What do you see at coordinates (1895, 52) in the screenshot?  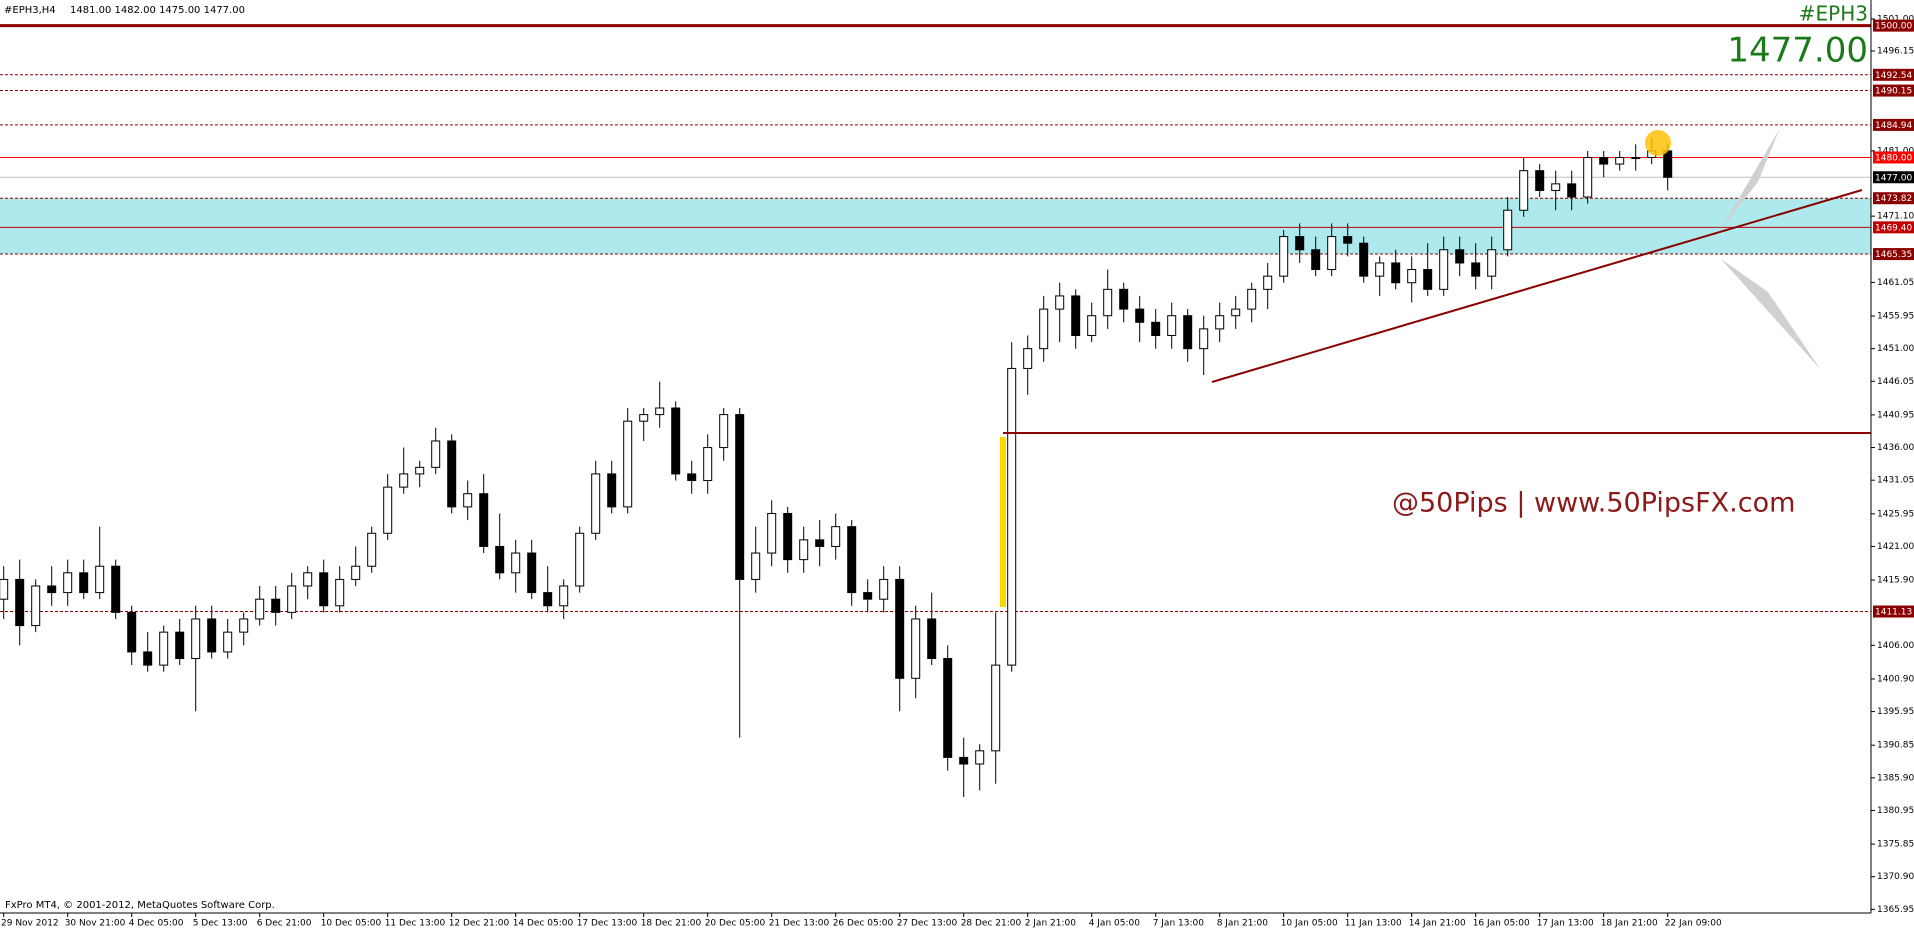 I see `y-tick-label: 1496.15` at bounding box center [1895, 52].